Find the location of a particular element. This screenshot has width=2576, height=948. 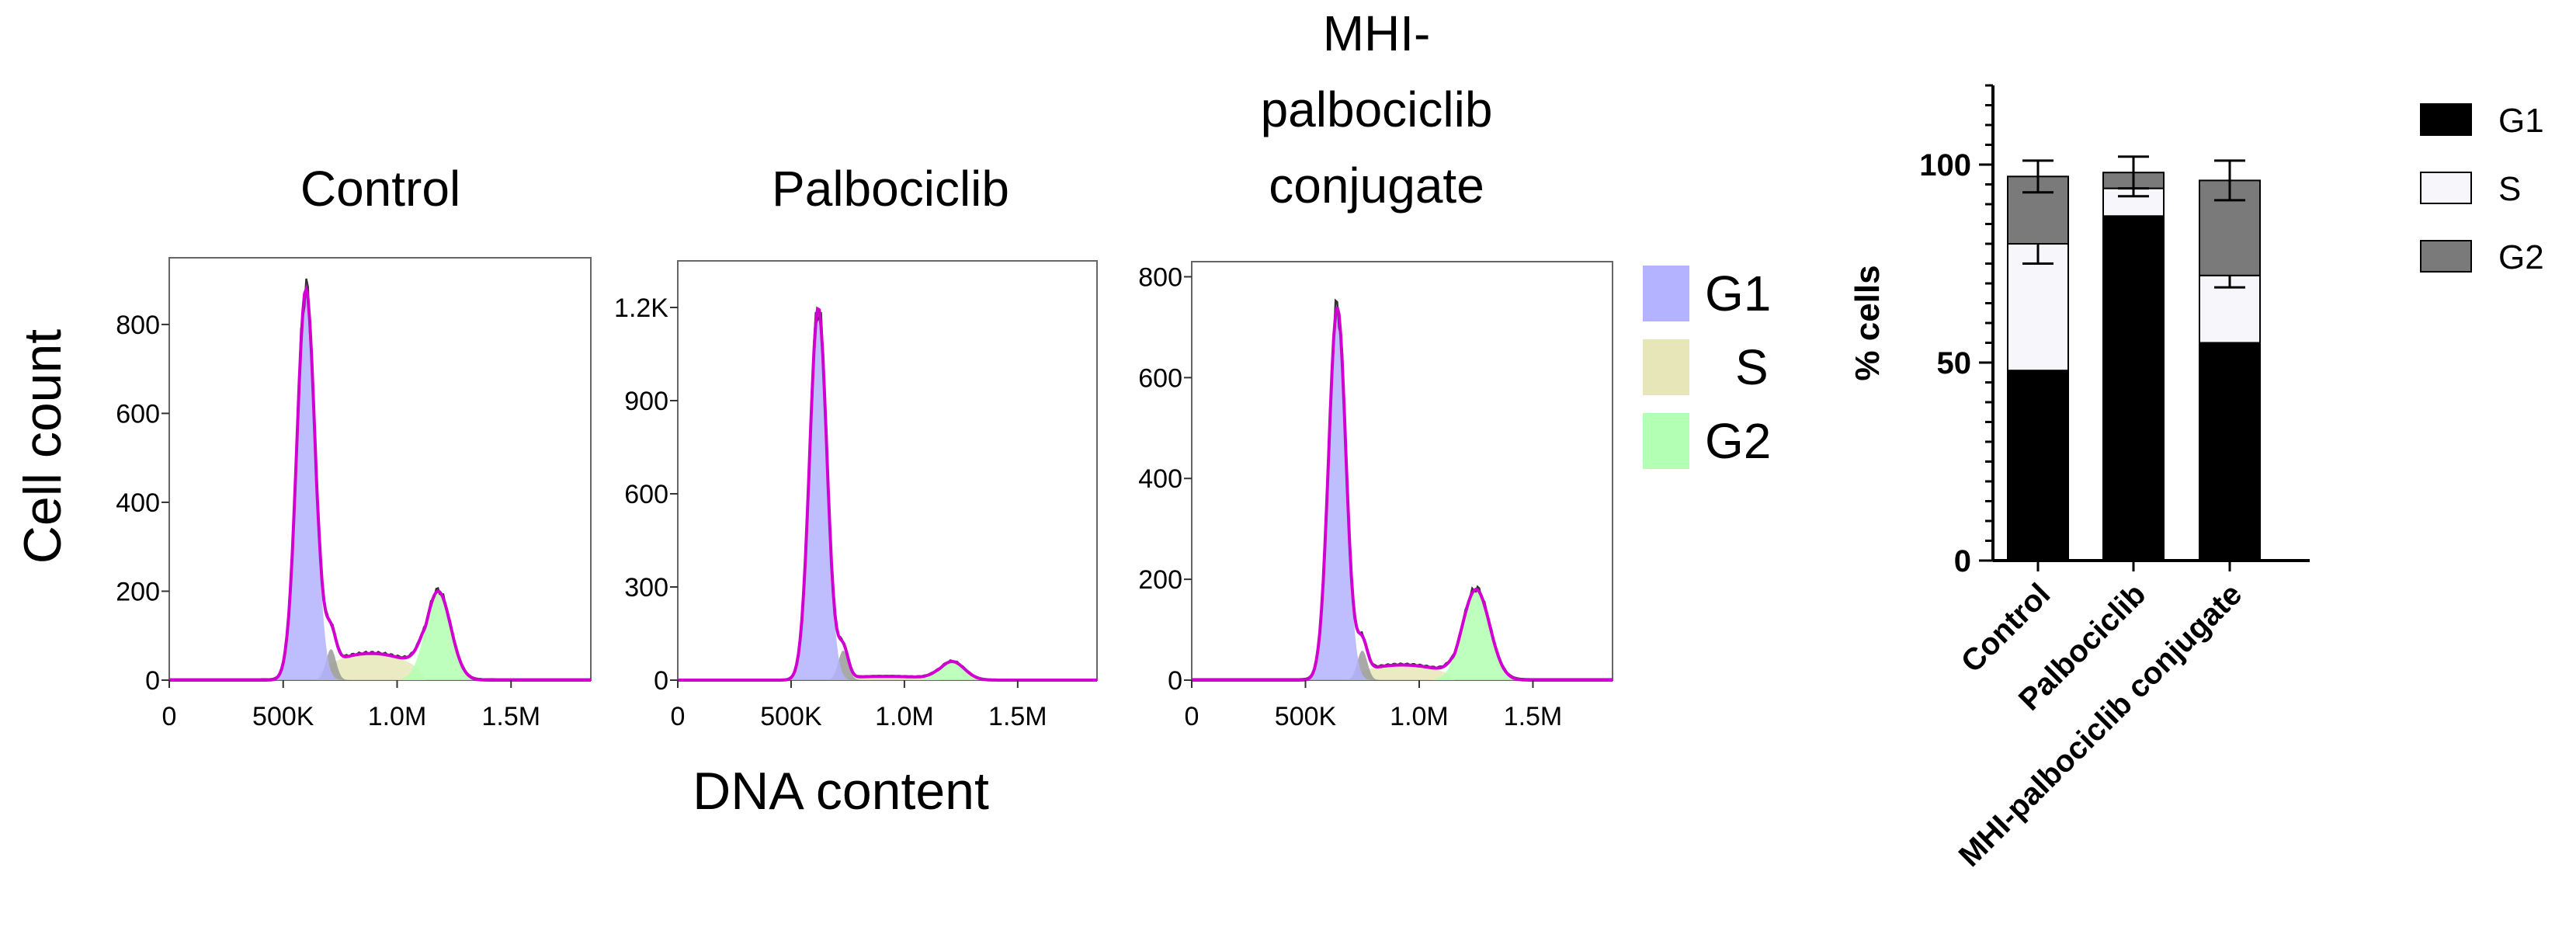

histogram-control: Control 0 200 400 600 800 0 500K 1.0M 1.5M is located at coordinates (354, 446).